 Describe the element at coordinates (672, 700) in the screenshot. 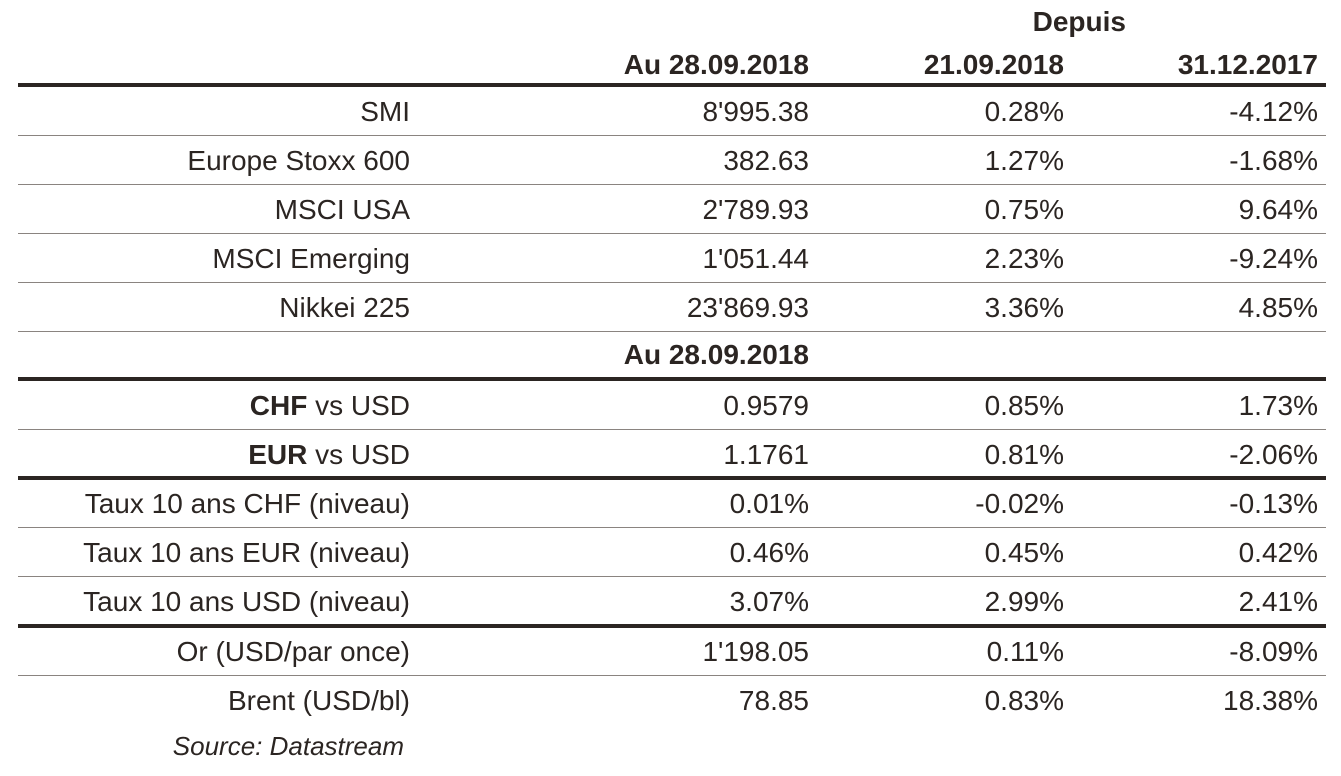

I see `table-row: Brent (USD/bl) 78.85 0.83% 18.38%` at that location.